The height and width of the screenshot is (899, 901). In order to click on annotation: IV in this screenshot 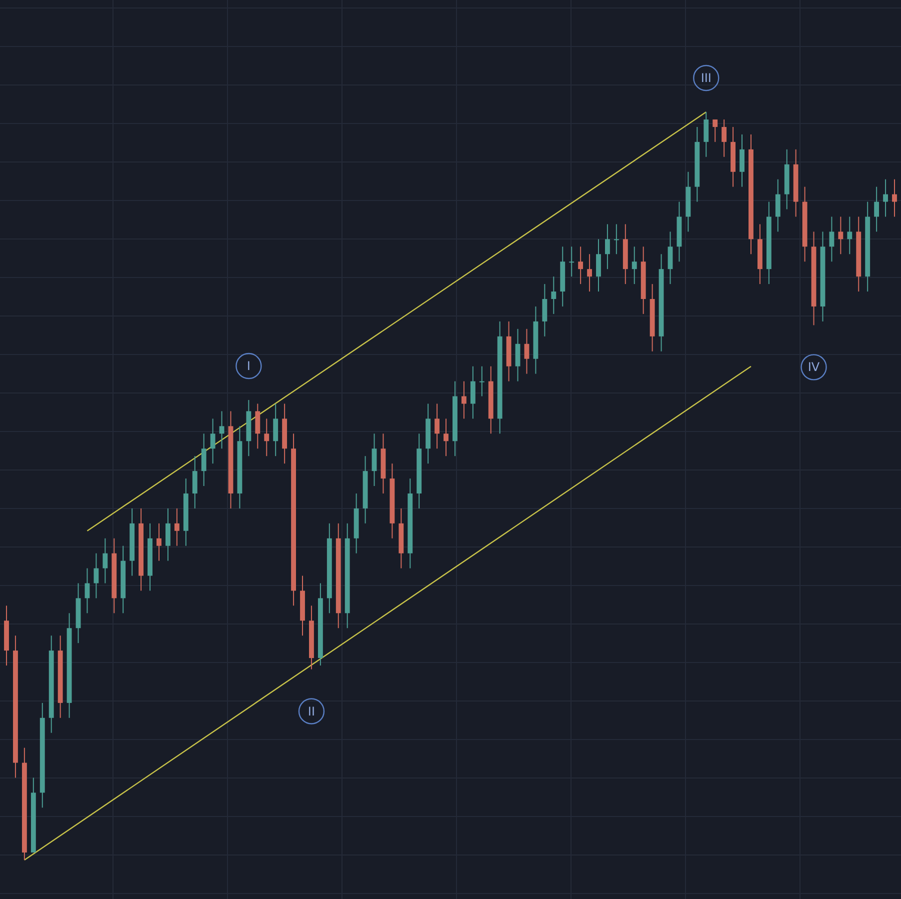, I will do `click(814, 367)`.